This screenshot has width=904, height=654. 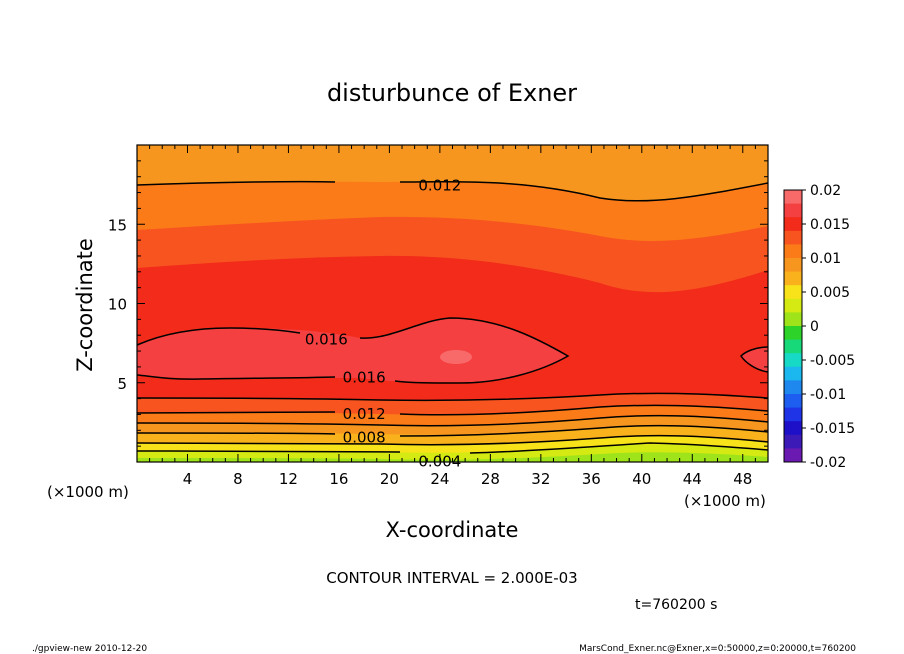 What do you see at coordinates (452, 440) in the screenshot?
I see `contour-line-0-006-low` at bounding box center [452, 440].